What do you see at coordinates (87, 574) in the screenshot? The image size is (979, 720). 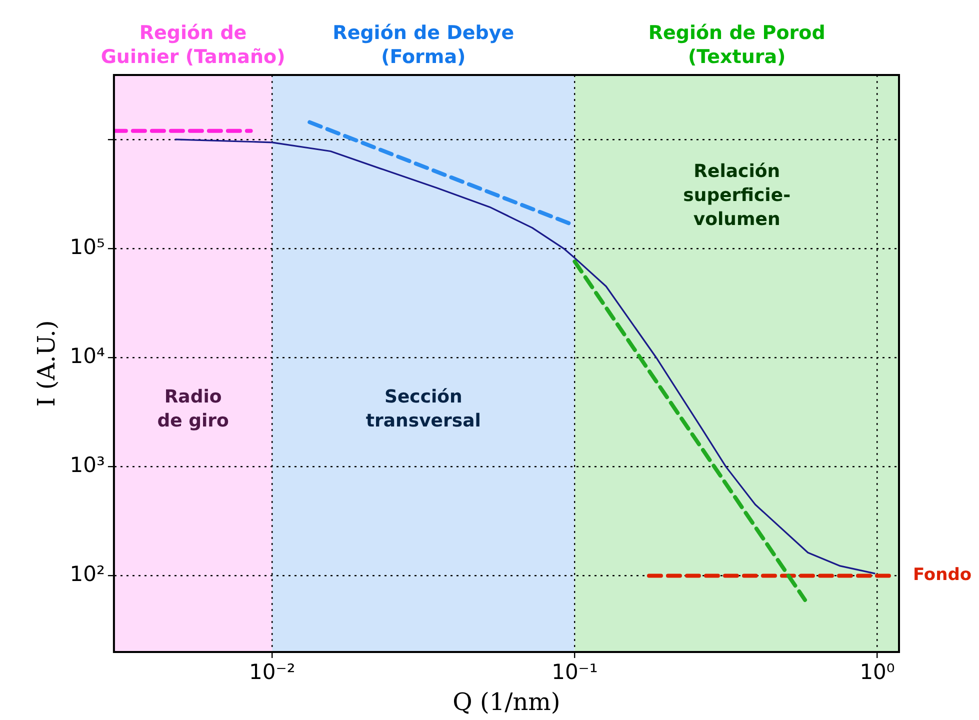 I see `y-tick-label: 10²` at bounding box center [87, 574].